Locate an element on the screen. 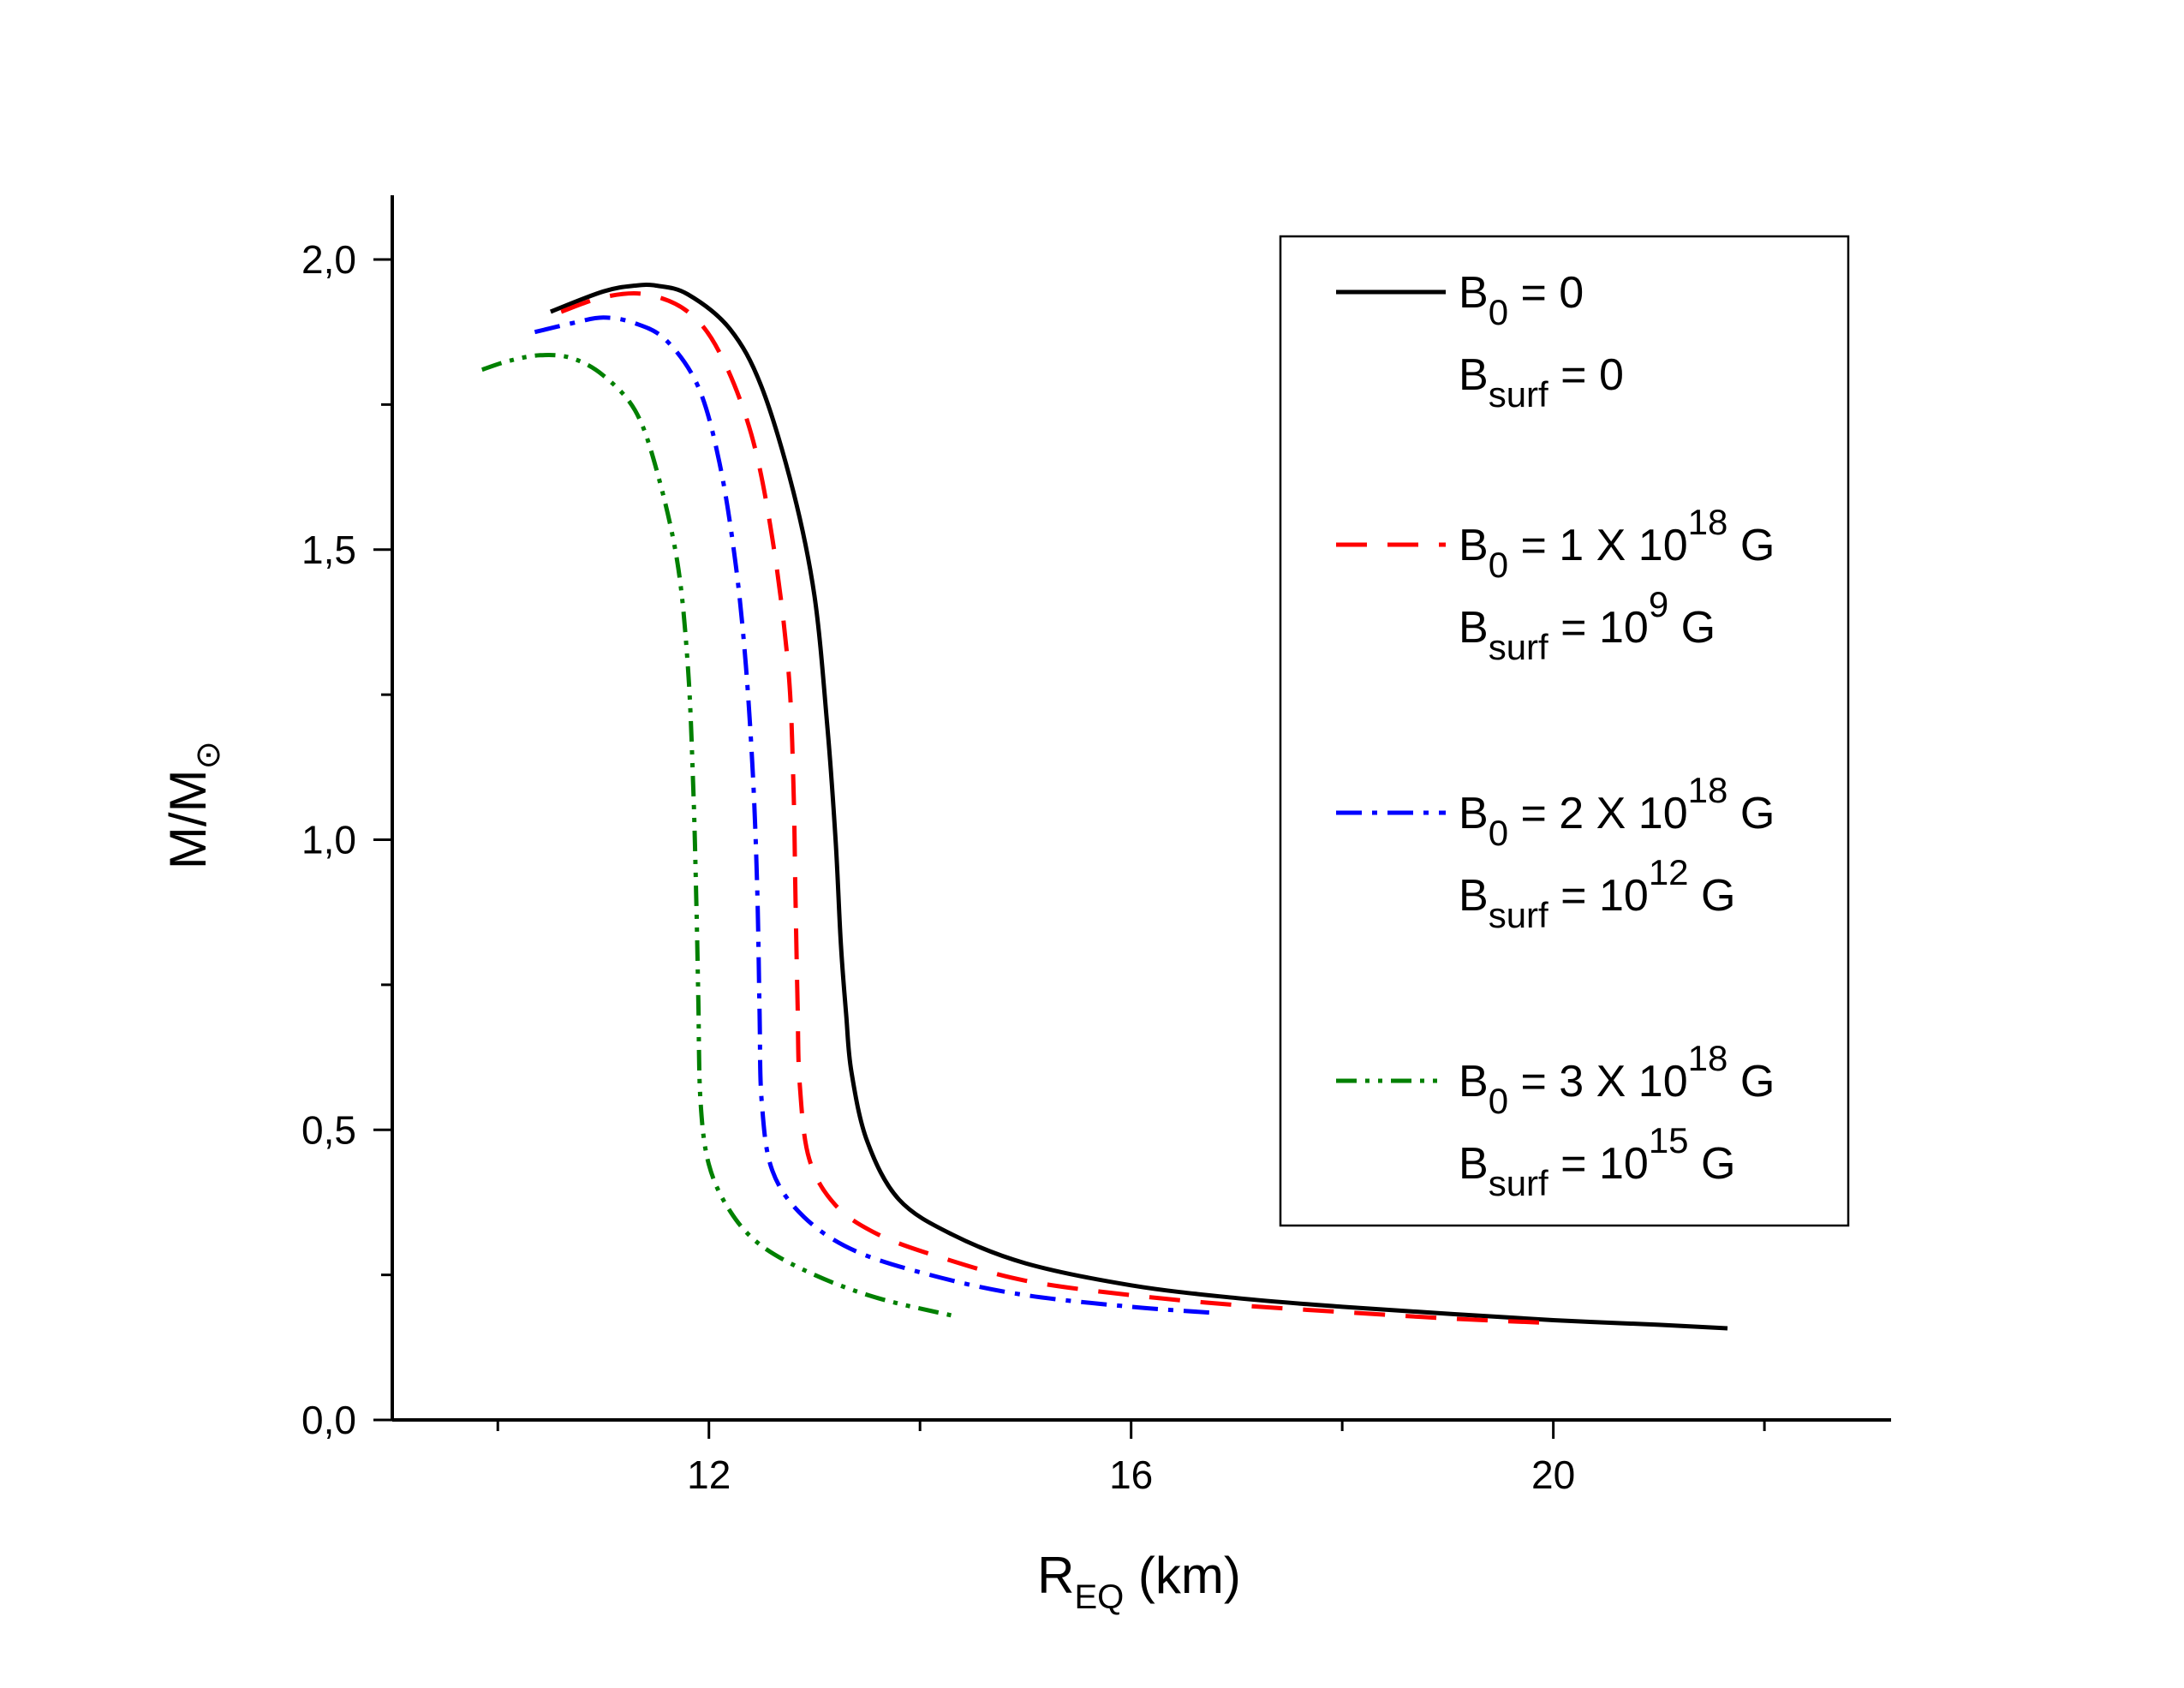 The height and width of the screenshot is (1688, 2184). legend-label-1-l1: B0 = 0 is located at coordinates (1521, 300).